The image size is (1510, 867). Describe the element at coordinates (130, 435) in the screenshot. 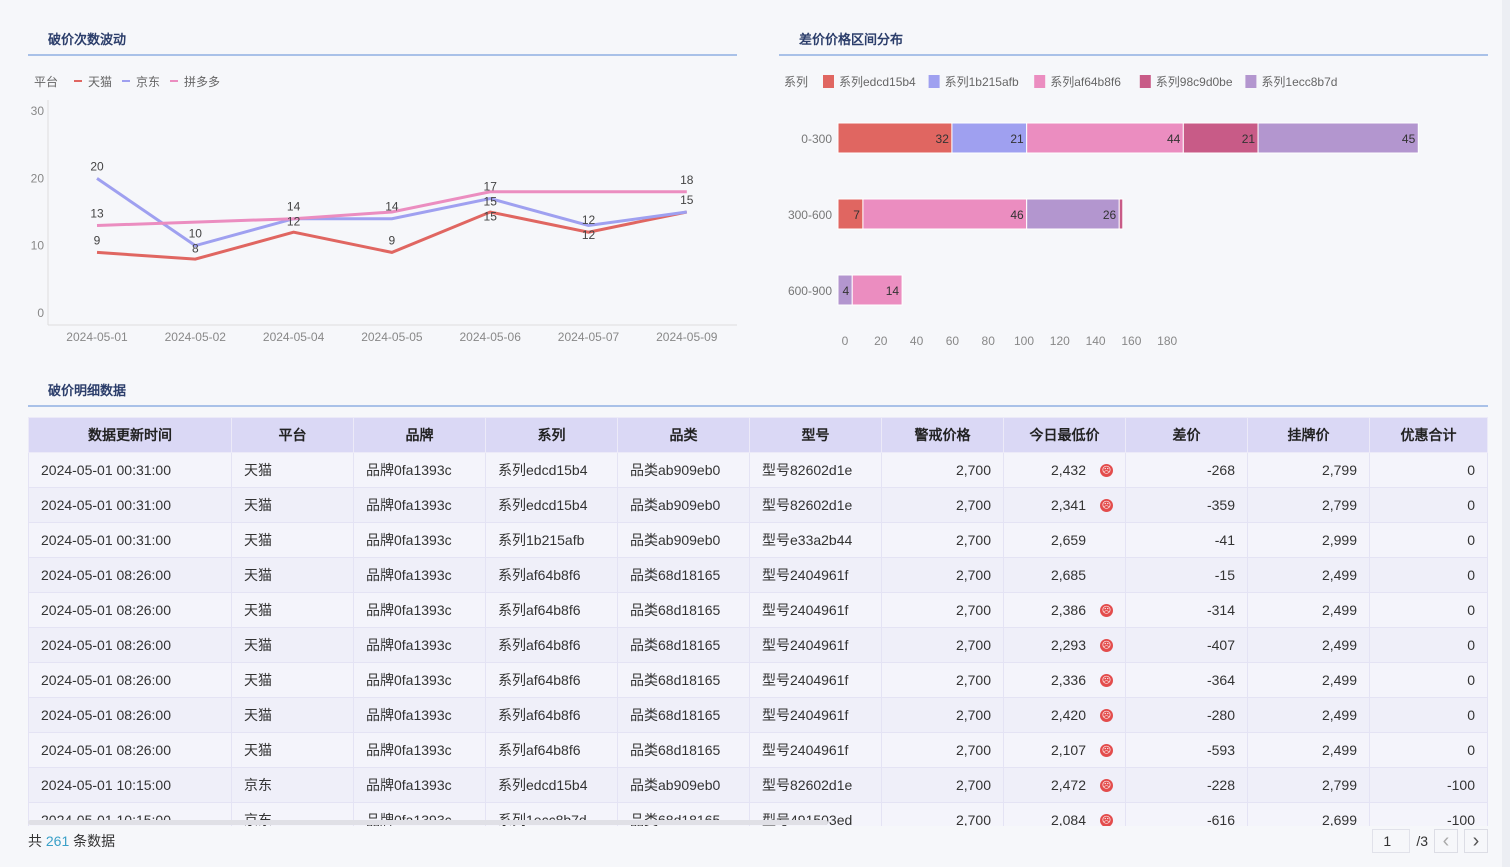

I see `column-header: 数据更新时间` at that location.